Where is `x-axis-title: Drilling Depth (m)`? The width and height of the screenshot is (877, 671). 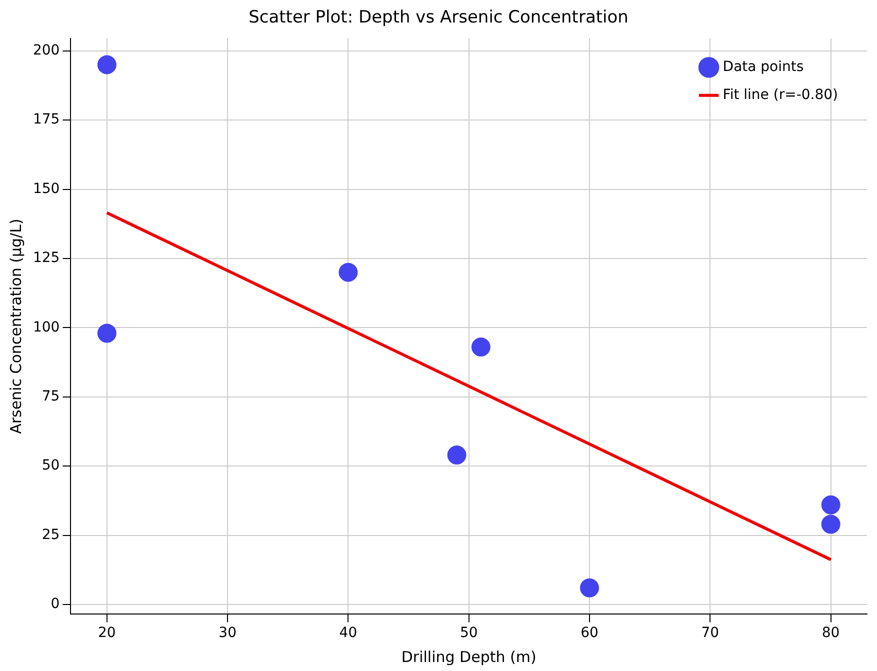
x-axis-title: Drilling Depth (m) is located at coordinates (468, 657).